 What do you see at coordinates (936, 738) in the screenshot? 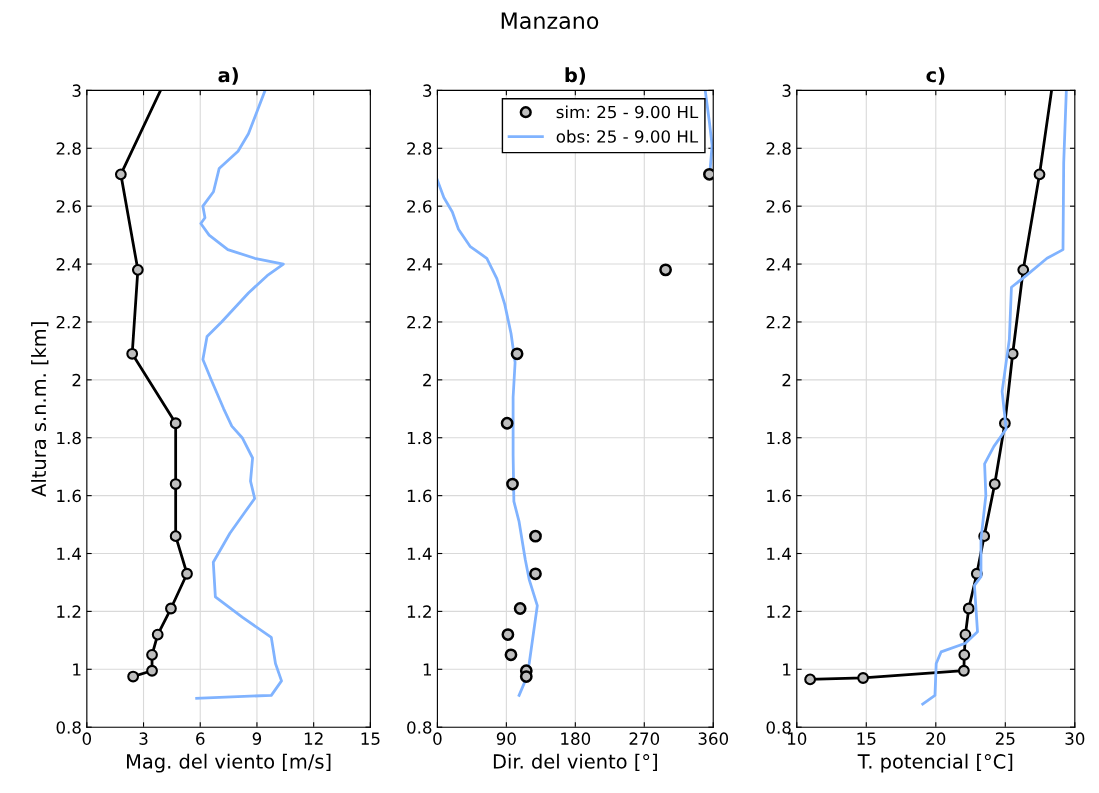
I see `x-tick-label: 20` at bounding box center [936, 738].